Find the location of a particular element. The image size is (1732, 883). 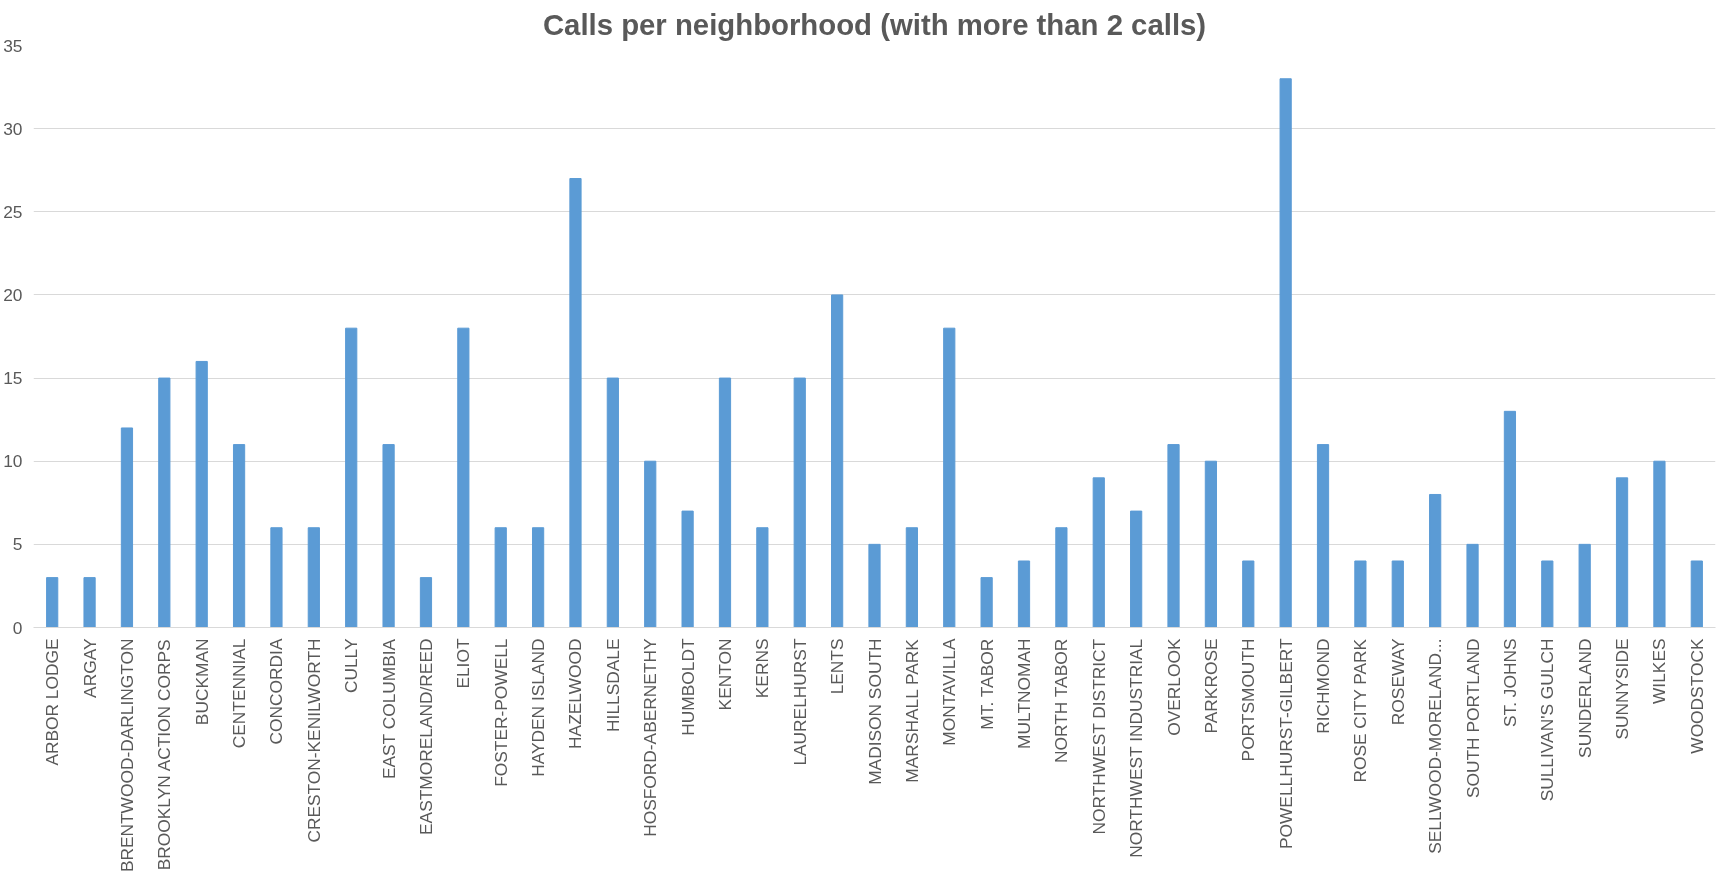

x-tick-label: ELIOT is located at coordinates (463, 663).